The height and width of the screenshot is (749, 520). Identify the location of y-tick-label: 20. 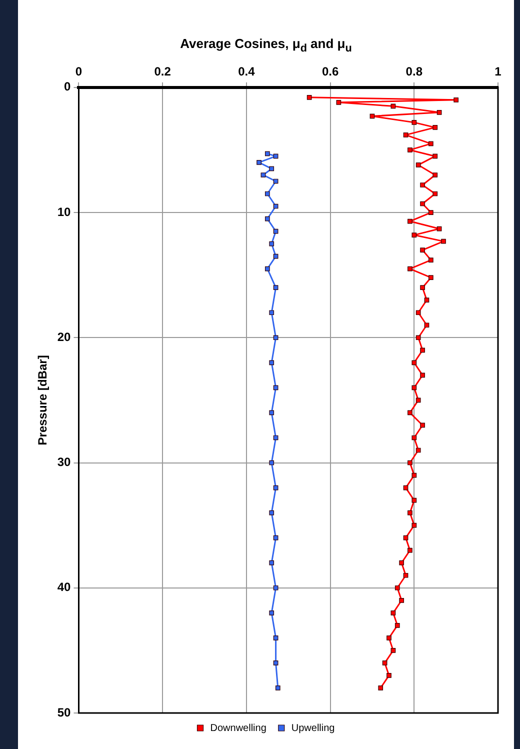
(64, 337).